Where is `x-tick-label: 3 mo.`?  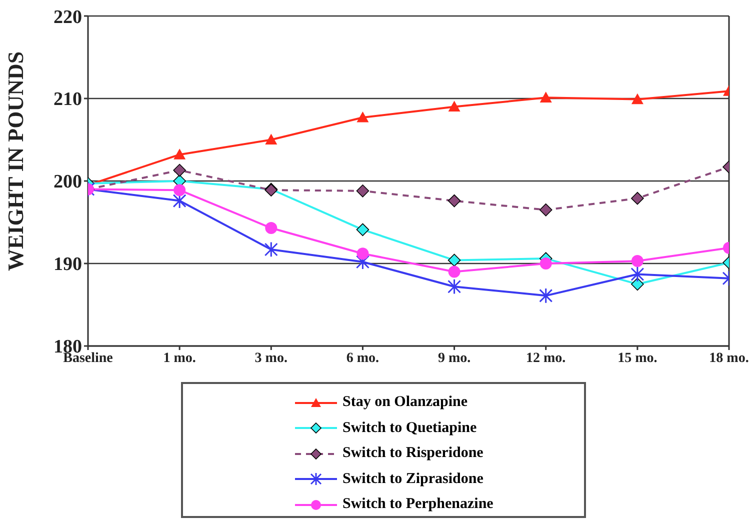 x-tick-label: 3 mo. is located at coordinates (271, 358).